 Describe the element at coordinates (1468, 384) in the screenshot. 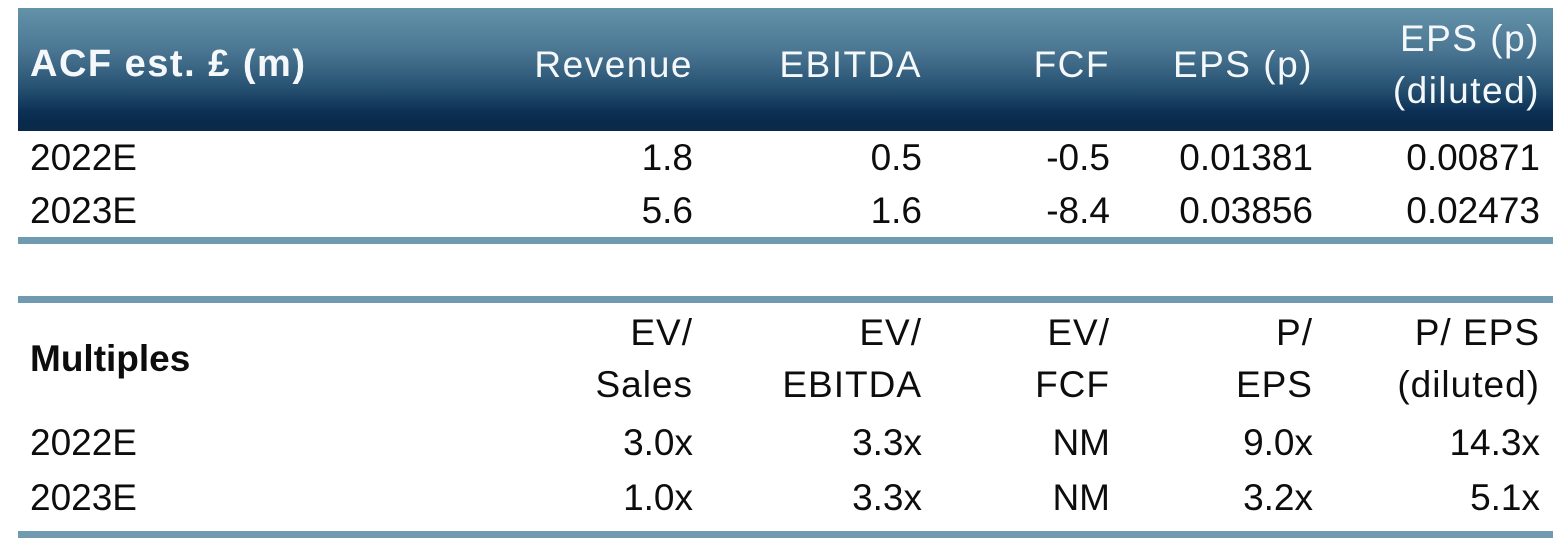

I see `col-header-p-eps-diluted-line2: (diluted)` at that location.